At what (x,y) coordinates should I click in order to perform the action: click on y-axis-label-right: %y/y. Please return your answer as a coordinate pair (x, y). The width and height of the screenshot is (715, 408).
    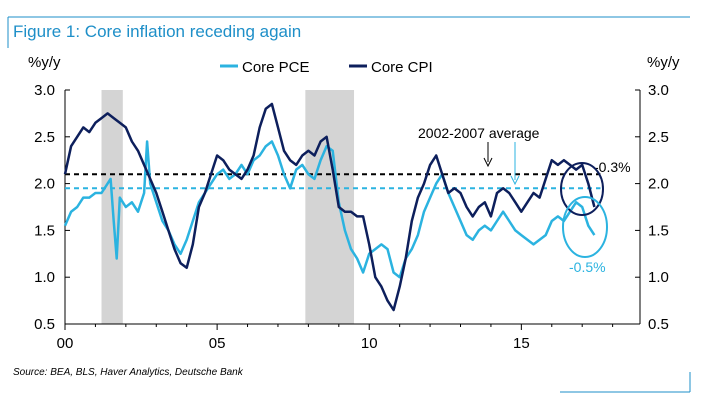
    Looking at the image, I should click on (663, 62).